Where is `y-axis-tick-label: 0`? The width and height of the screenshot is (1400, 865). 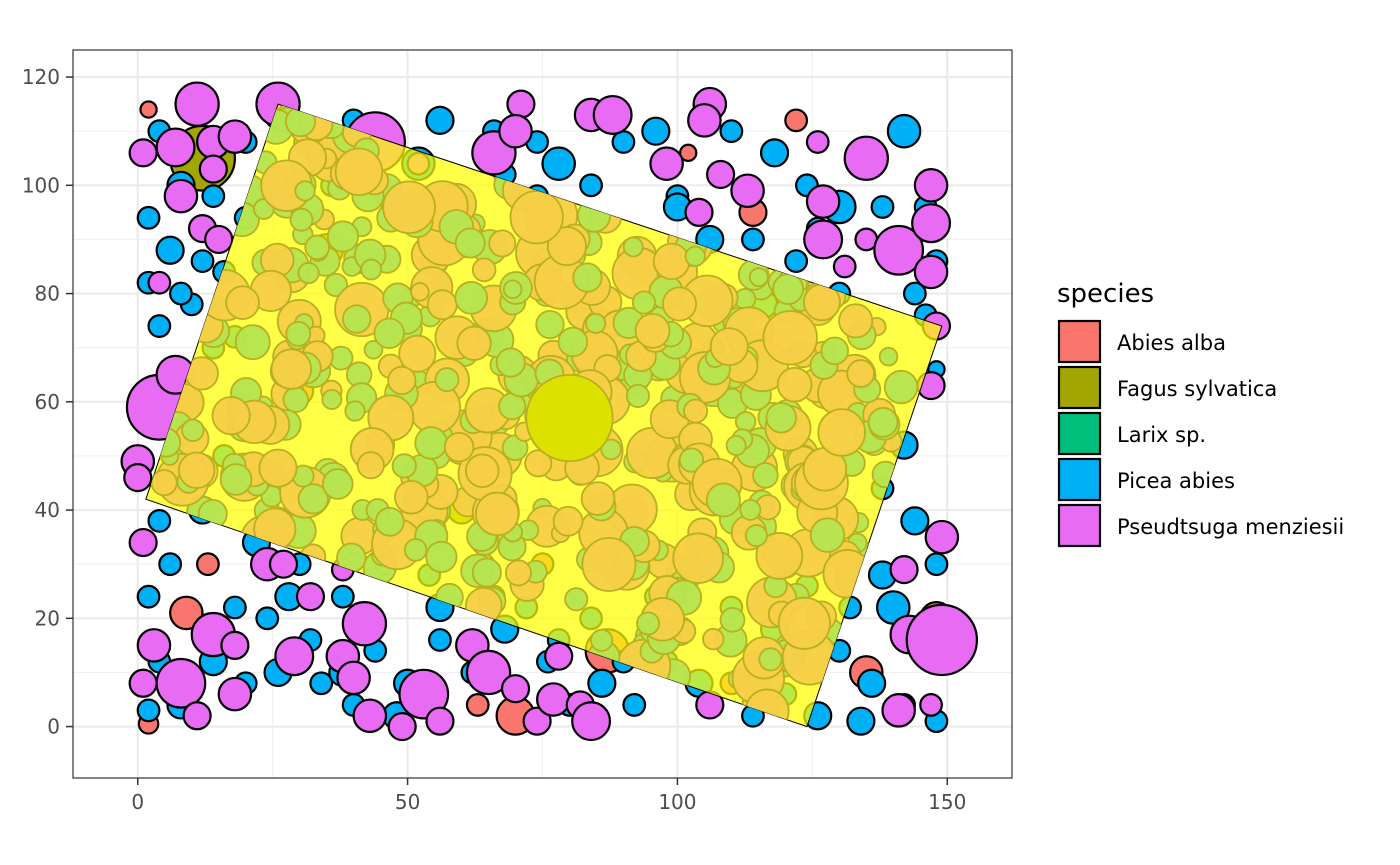
y-axis-tick-label: 0 is located at coordinates (53, 727).